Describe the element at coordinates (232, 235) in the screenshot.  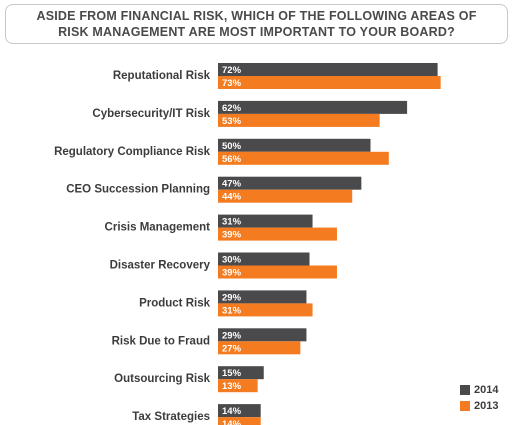
I see `value-label-2013-crisis-management: 39%` at that location.